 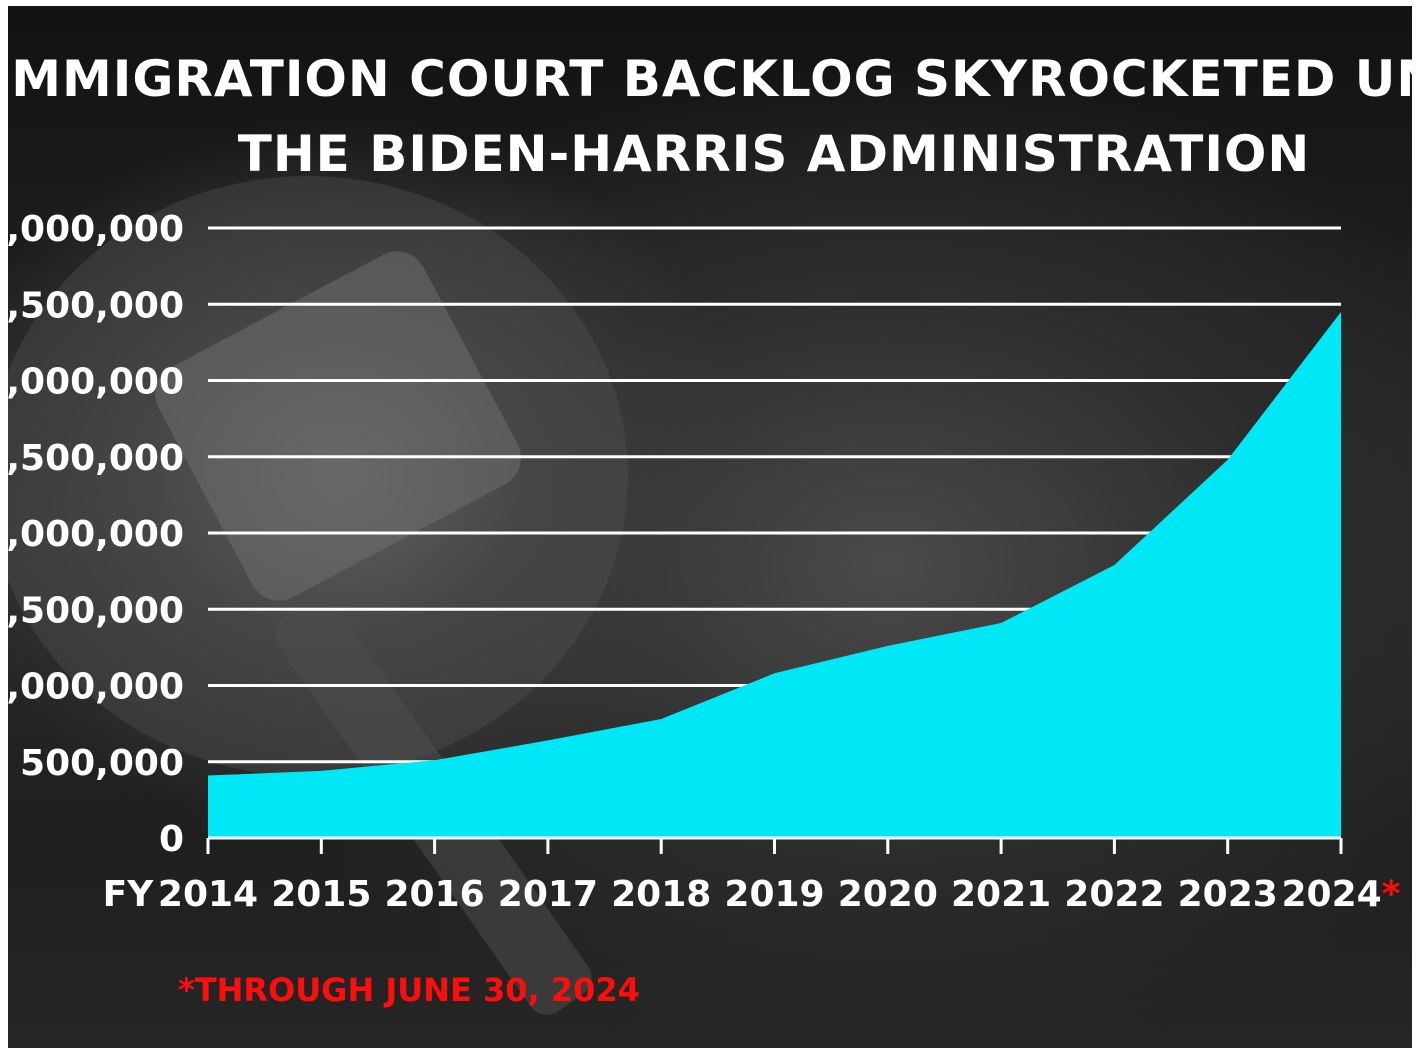 What do you see at coordinates (1340, 894) in the screenshot?
I see `x-tick-label: 2024*` at bounding box center [1340, 894].